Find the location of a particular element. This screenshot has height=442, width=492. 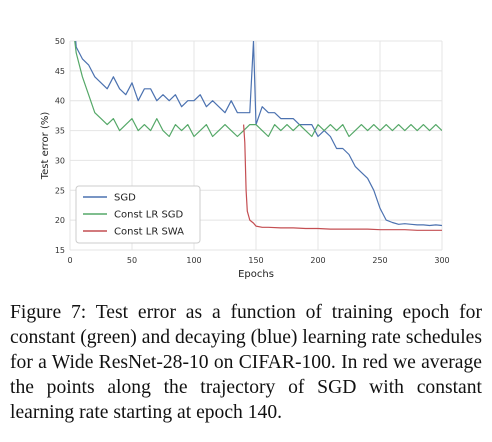

y-tick-label: 15 is located at coordinates (60, 250).